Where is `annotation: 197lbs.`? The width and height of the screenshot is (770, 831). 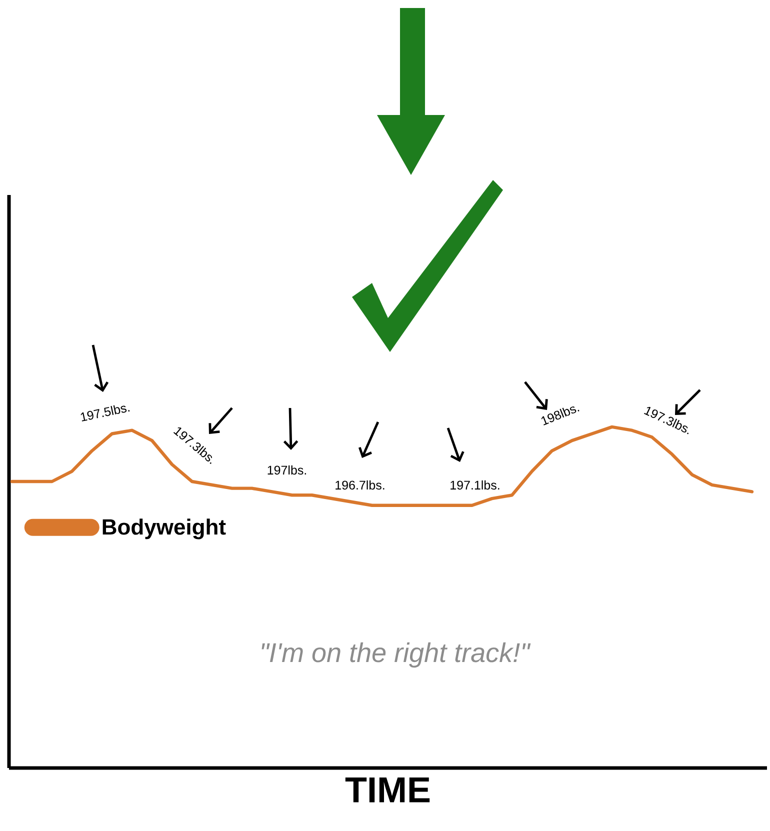 annotation: 197lbs. is located at coordinates (287, 470).